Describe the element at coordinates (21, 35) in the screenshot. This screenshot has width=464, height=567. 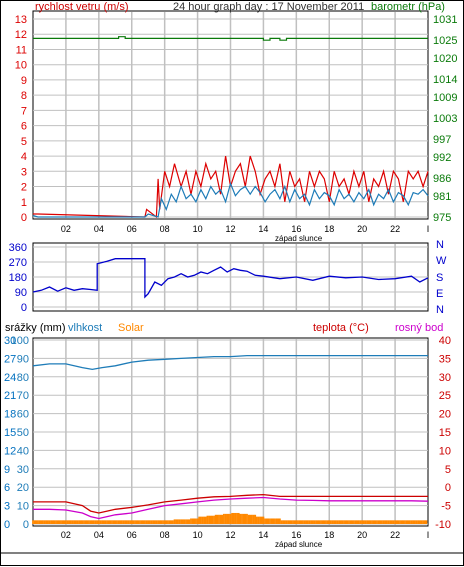
I see `y-tick-label-wind: 12` at that location.